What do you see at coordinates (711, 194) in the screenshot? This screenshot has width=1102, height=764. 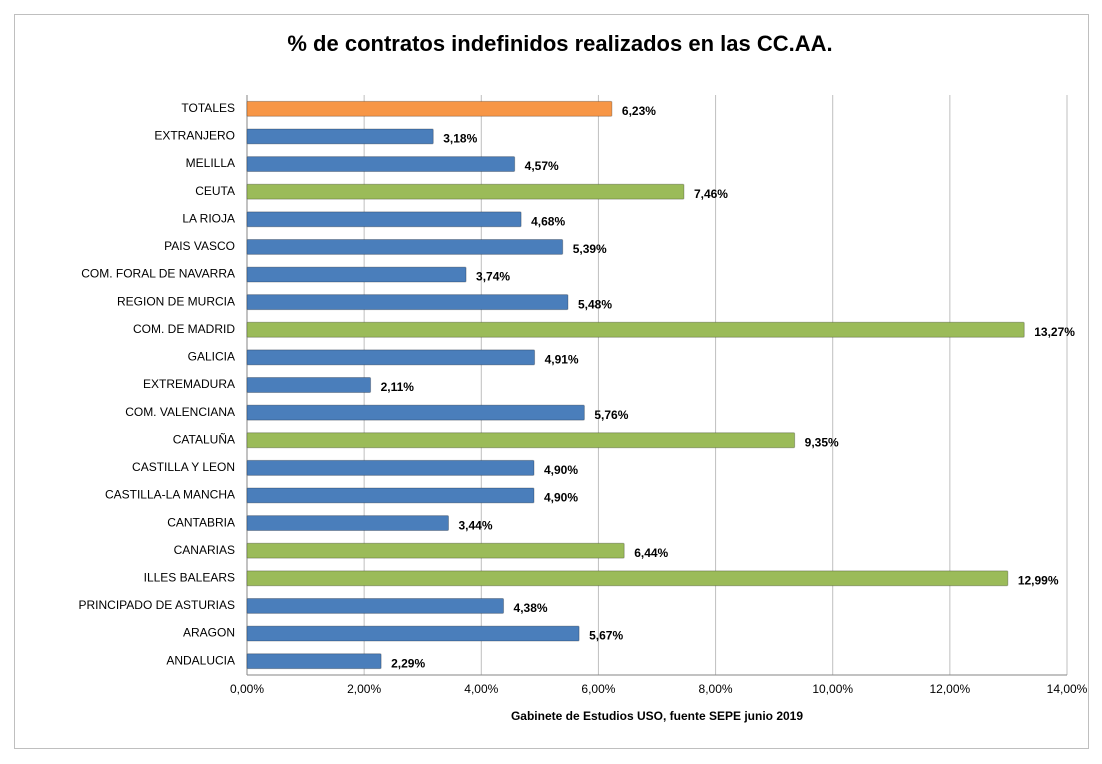 I see `value-label: 7,46%` at bounding box center [711, 194].